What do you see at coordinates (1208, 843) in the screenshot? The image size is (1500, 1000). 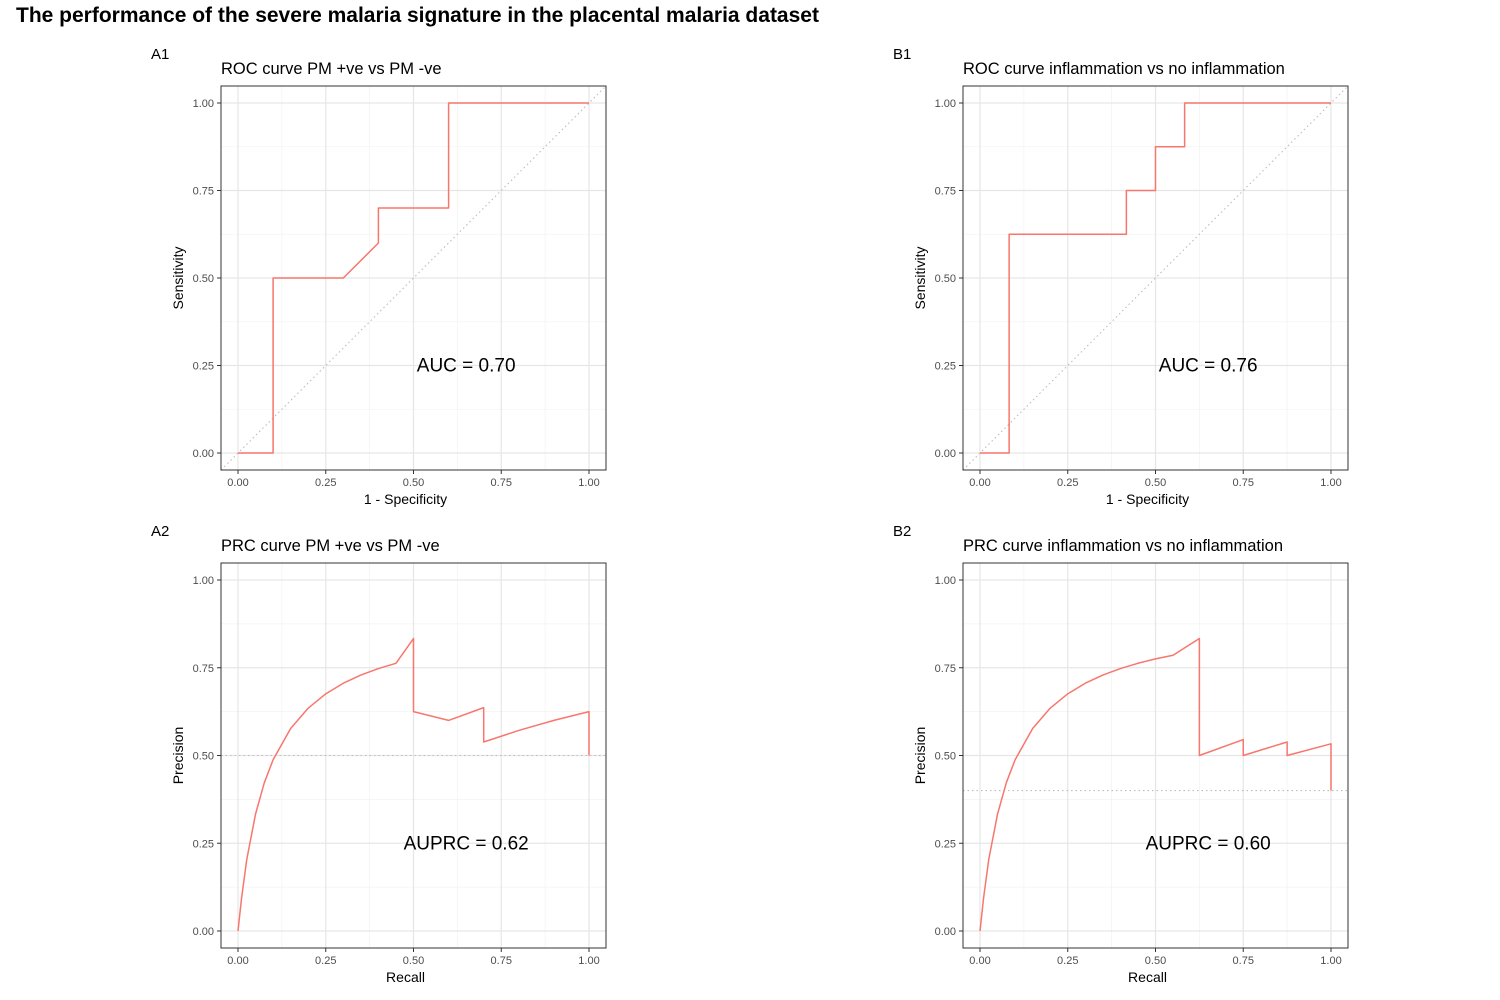 I see `metric-annotation: AUPRC = 0.60` at bounding box center [1208, 843].